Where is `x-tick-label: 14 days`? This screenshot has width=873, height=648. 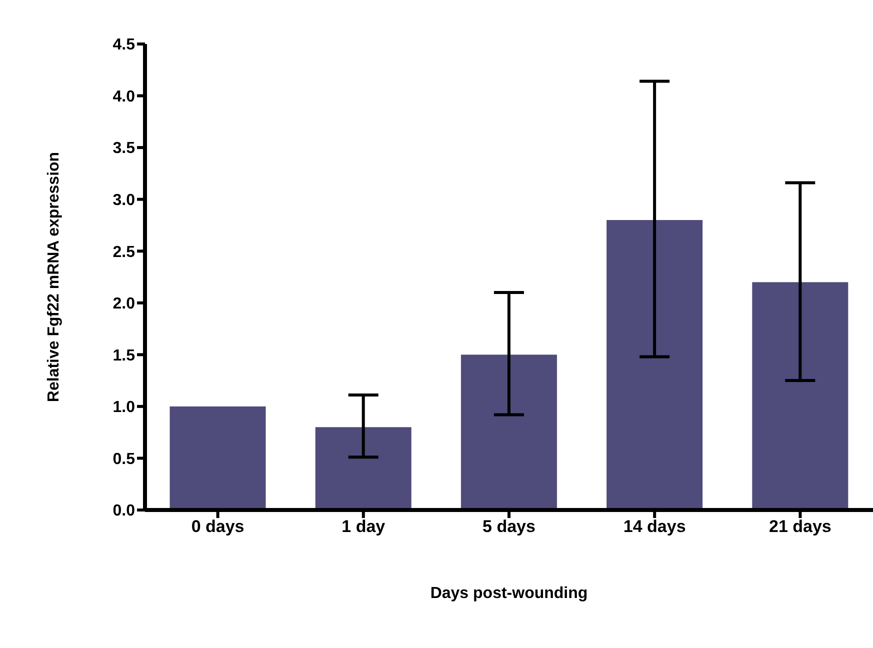 x-tick-label: 14 days is located at coordinates (654, 526).